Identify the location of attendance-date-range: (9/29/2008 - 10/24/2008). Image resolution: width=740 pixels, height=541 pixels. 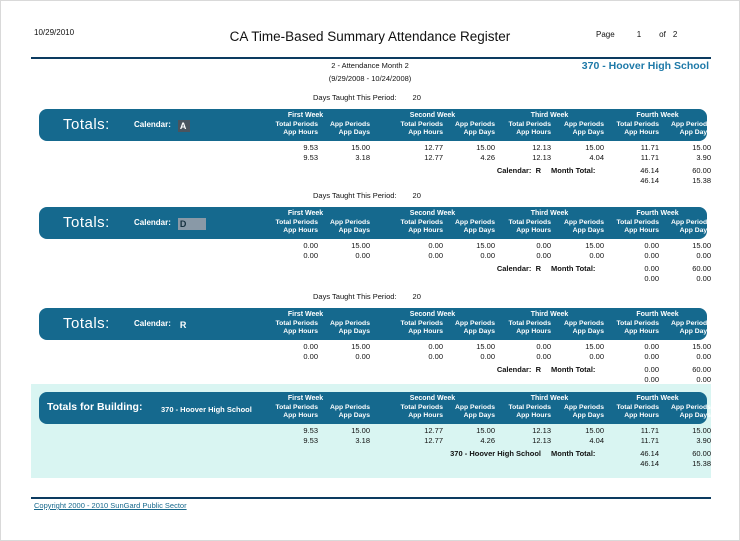
(370, 78).